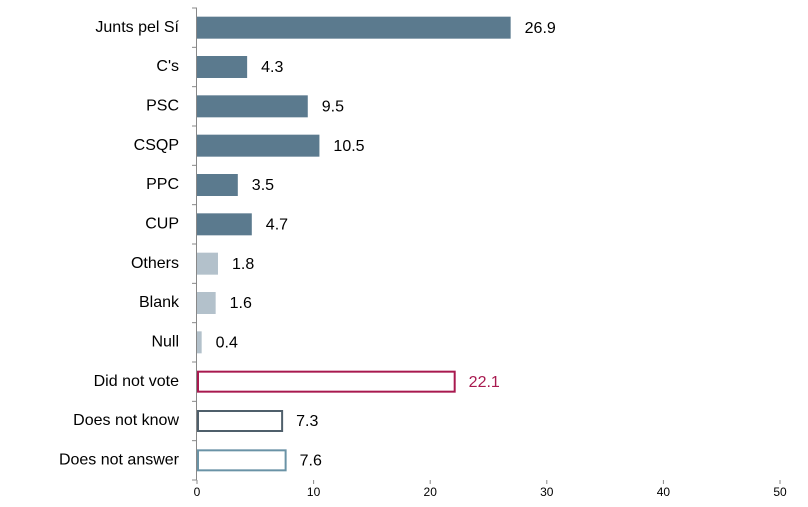 The width and height of the screenshot is (808, 507). I want to click on value-label: 1.8, so click(243, 264).